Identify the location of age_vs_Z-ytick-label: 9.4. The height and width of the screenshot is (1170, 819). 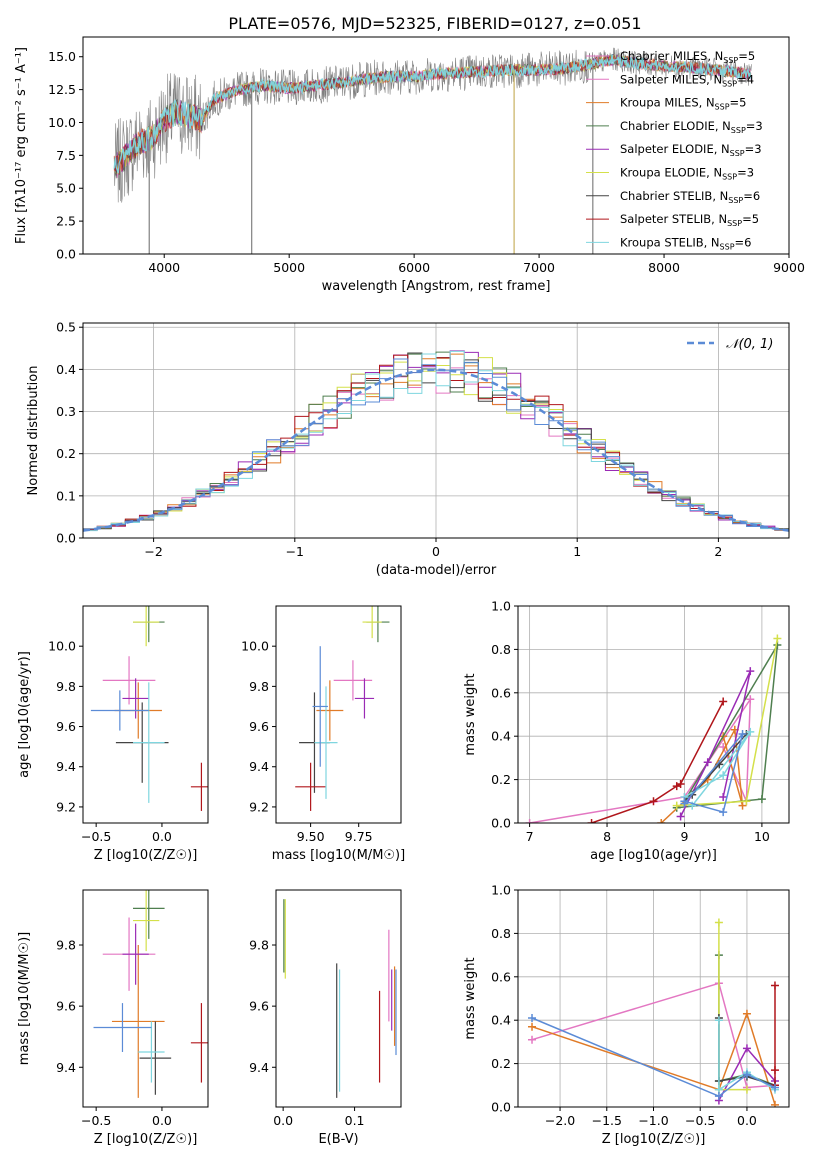
(66, 766).